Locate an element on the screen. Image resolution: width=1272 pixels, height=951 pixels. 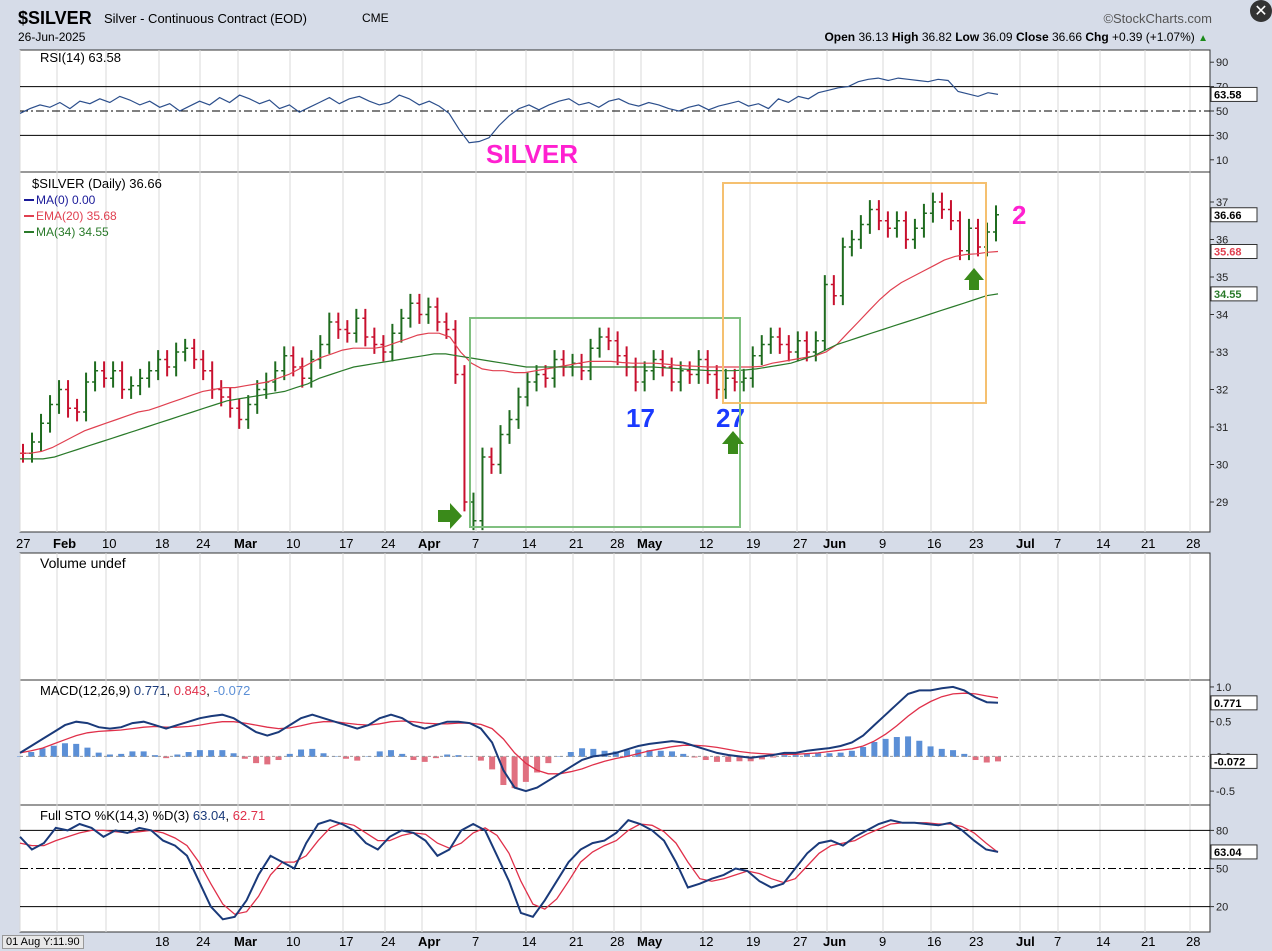
x-tick-main: May is located at coordinates (650, 543).